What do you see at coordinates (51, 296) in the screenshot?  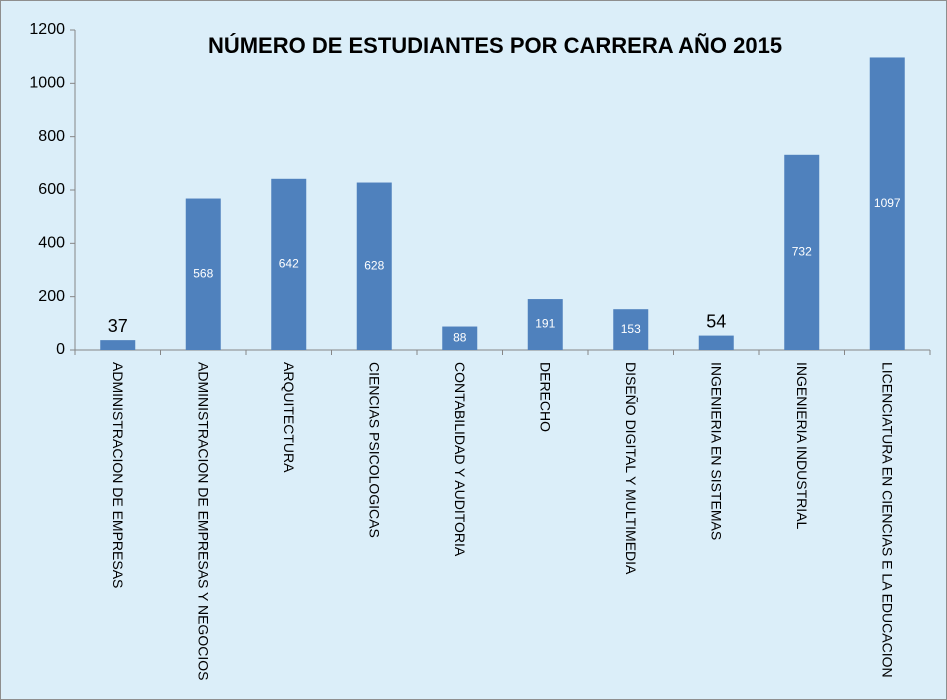 I see `y-tick-label: 200` at bounding box center [51, 296].